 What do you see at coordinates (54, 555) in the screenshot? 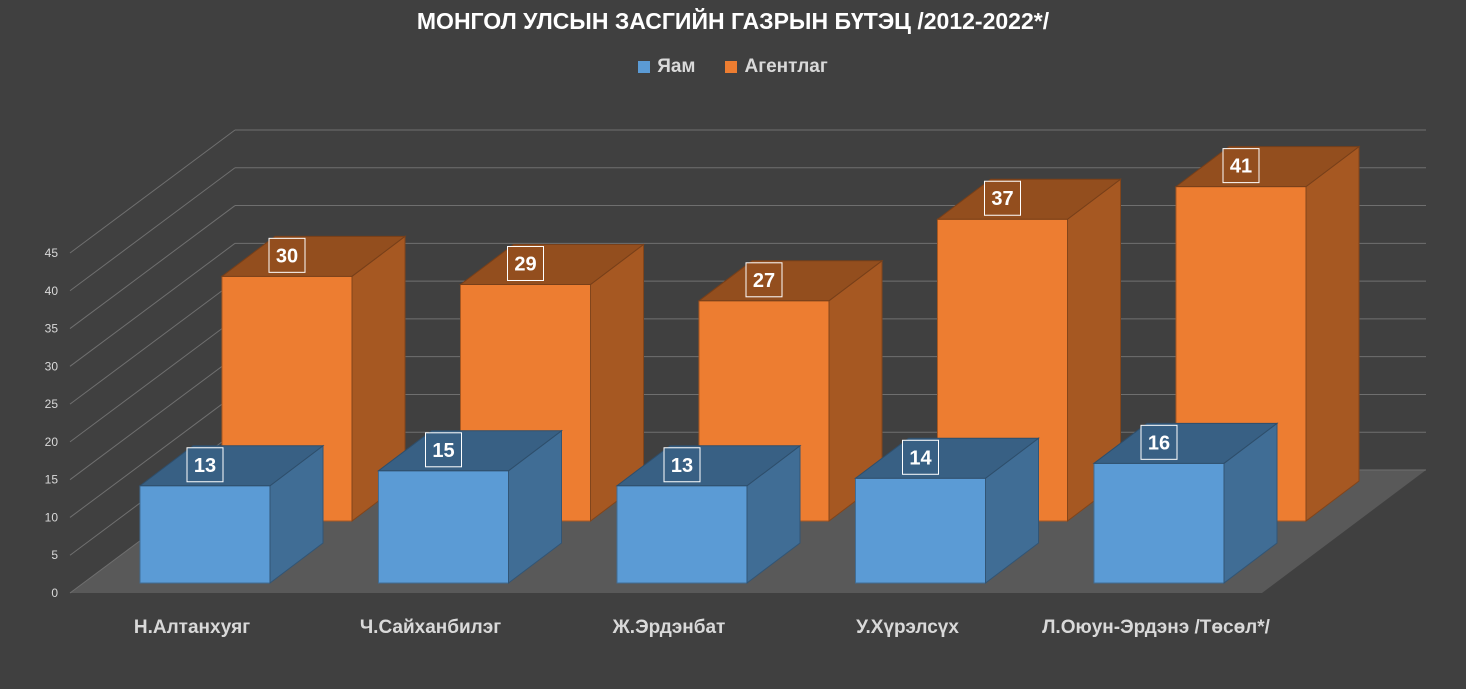
I see `y-tick-label: 5` at bounding box center [54, 555].